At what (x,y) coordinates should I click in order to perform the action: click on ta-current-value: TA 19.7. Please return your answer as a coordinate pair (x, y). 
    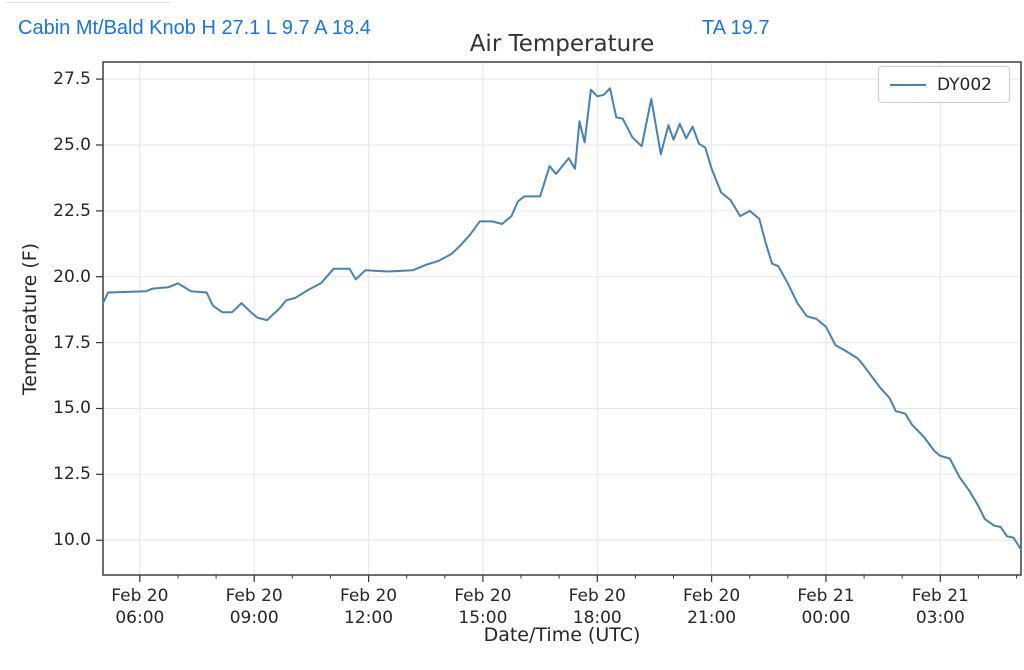
    Looking at the image, I should click on (736, 28).